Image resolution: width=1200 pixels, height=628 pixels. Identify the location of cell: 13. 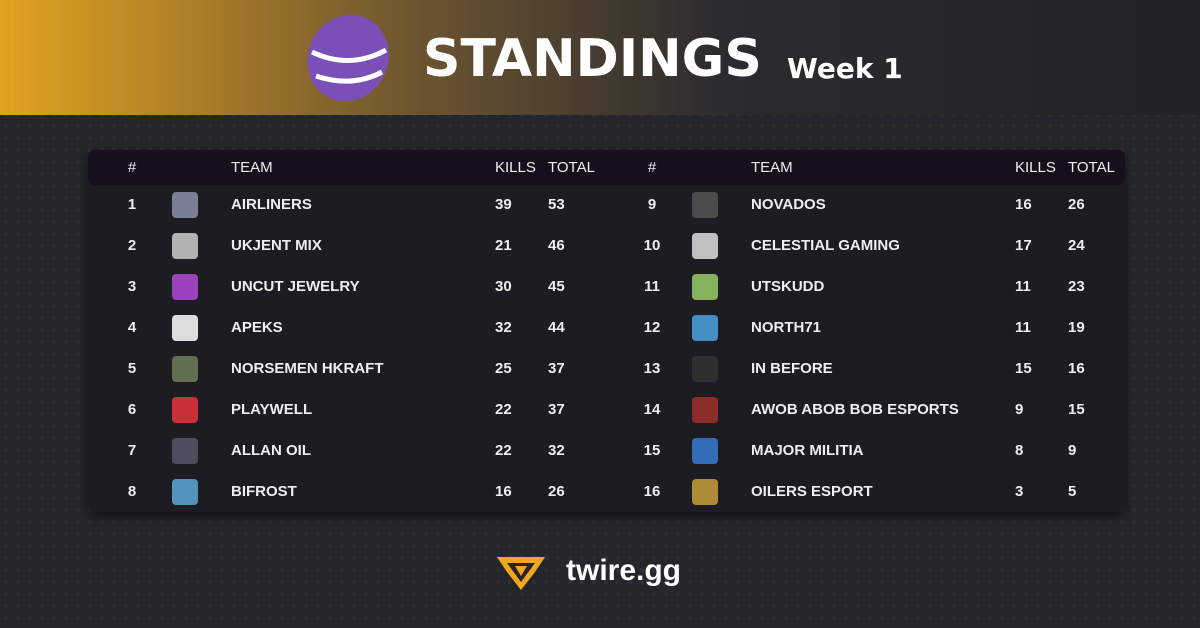
(652, 368).